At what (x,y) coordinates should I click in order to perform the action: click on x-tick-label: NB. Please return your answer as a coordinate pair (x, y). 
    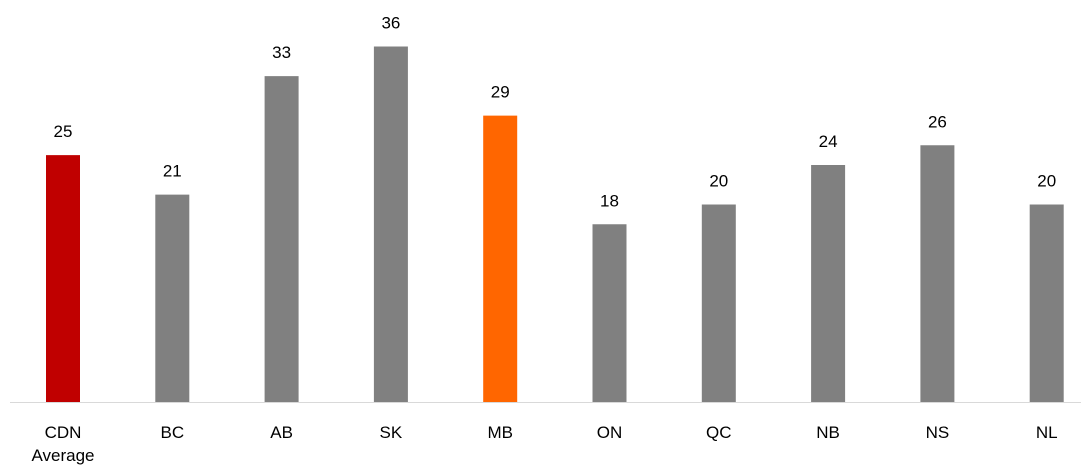
    Looking at the image, I should click on (828, 432).